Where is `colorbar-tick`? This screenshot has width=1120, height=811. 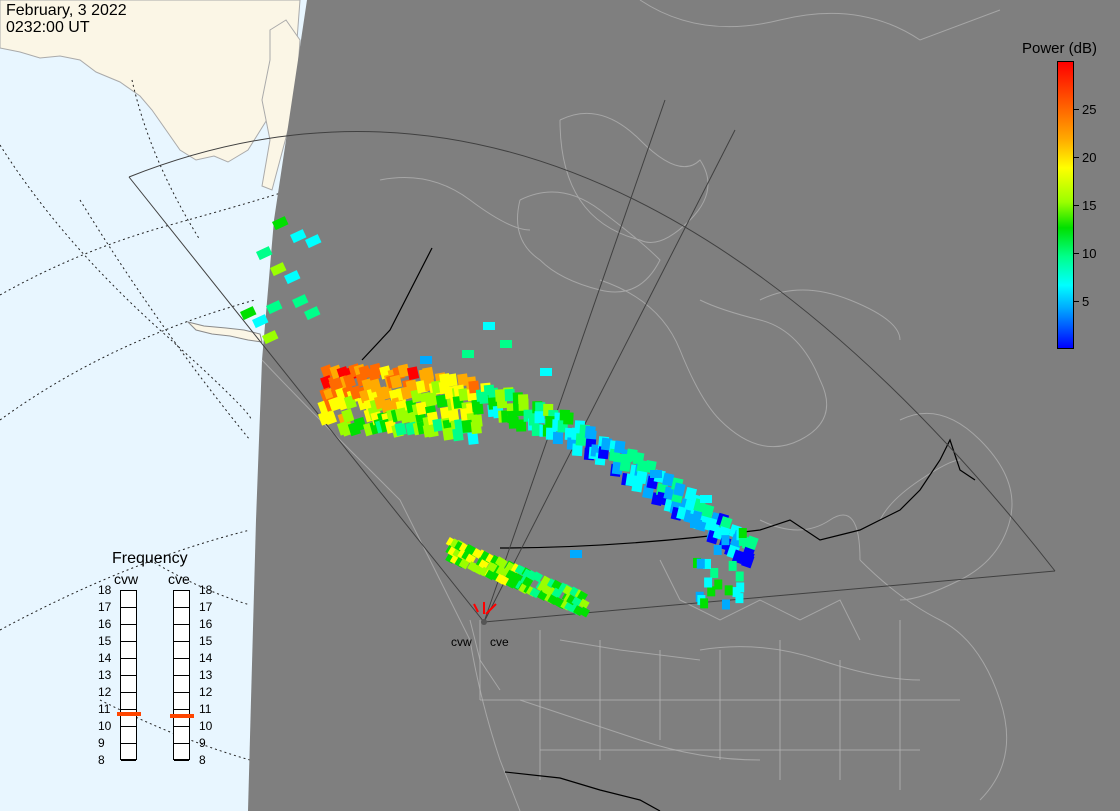 colorbar-tick is located at coordinates (1076, 109).